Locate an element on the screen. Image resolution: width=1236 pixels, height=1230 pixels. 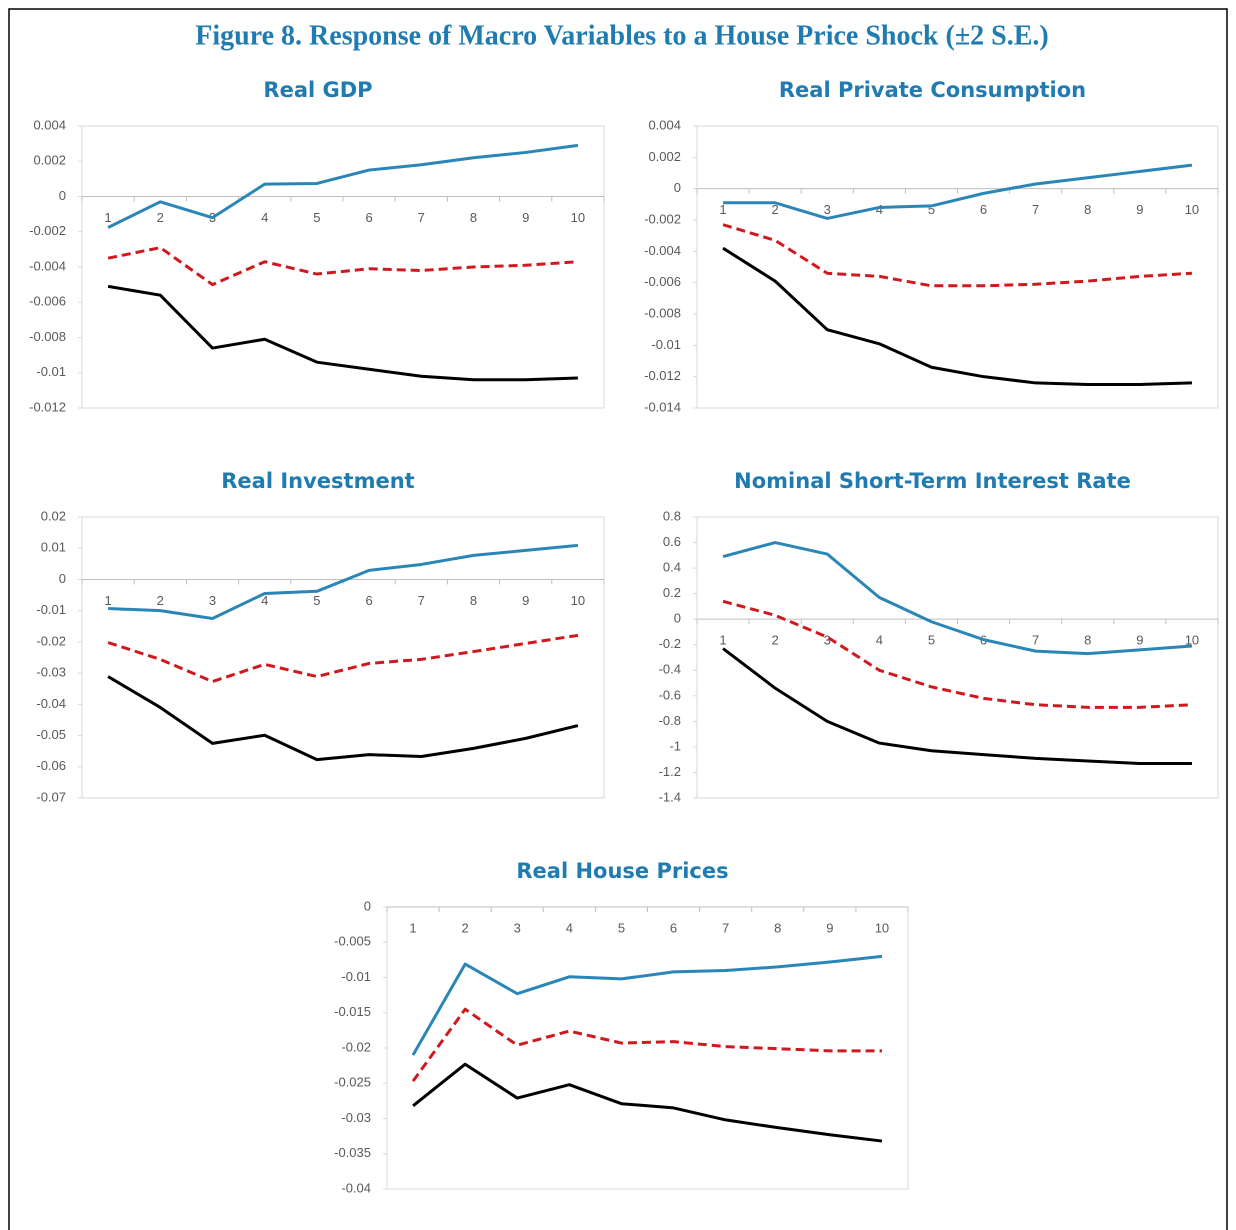
chart-title: Real GDP is located at coordinates (317, 90).